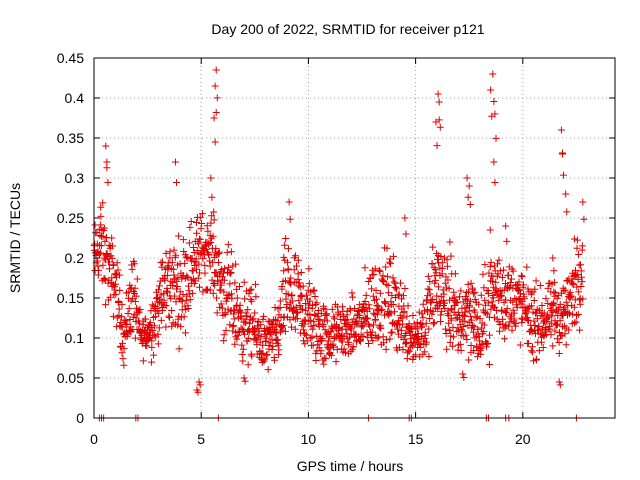 The width and height of the screenshot is (640, 480). What do you see at coordinates (75, 178) in the screenshot?
I see `y-tick-label: 0.3` at bounding box center [75, 178].